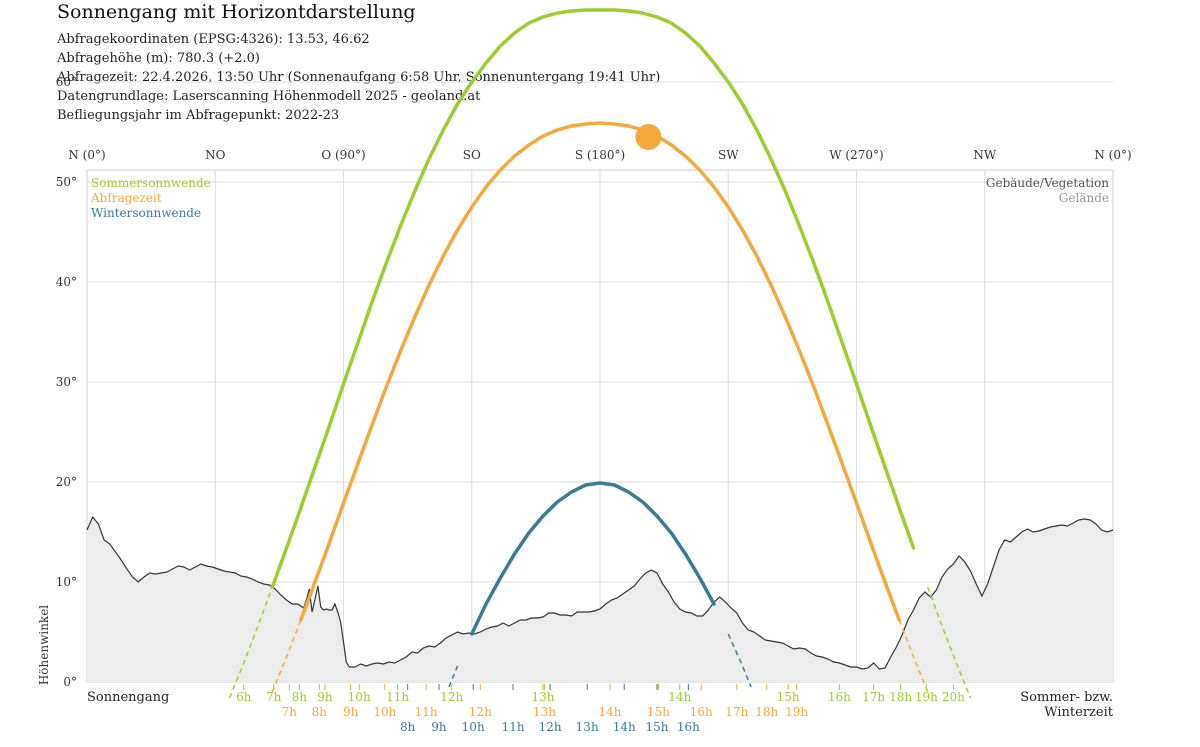 This screenshot has height=747, width=1200. Describe the element at coordinates (198, 115) in the screenshot. I see `survey-year: Befliegungsjahr im Abfragepunkt: 2022-23` at that location.